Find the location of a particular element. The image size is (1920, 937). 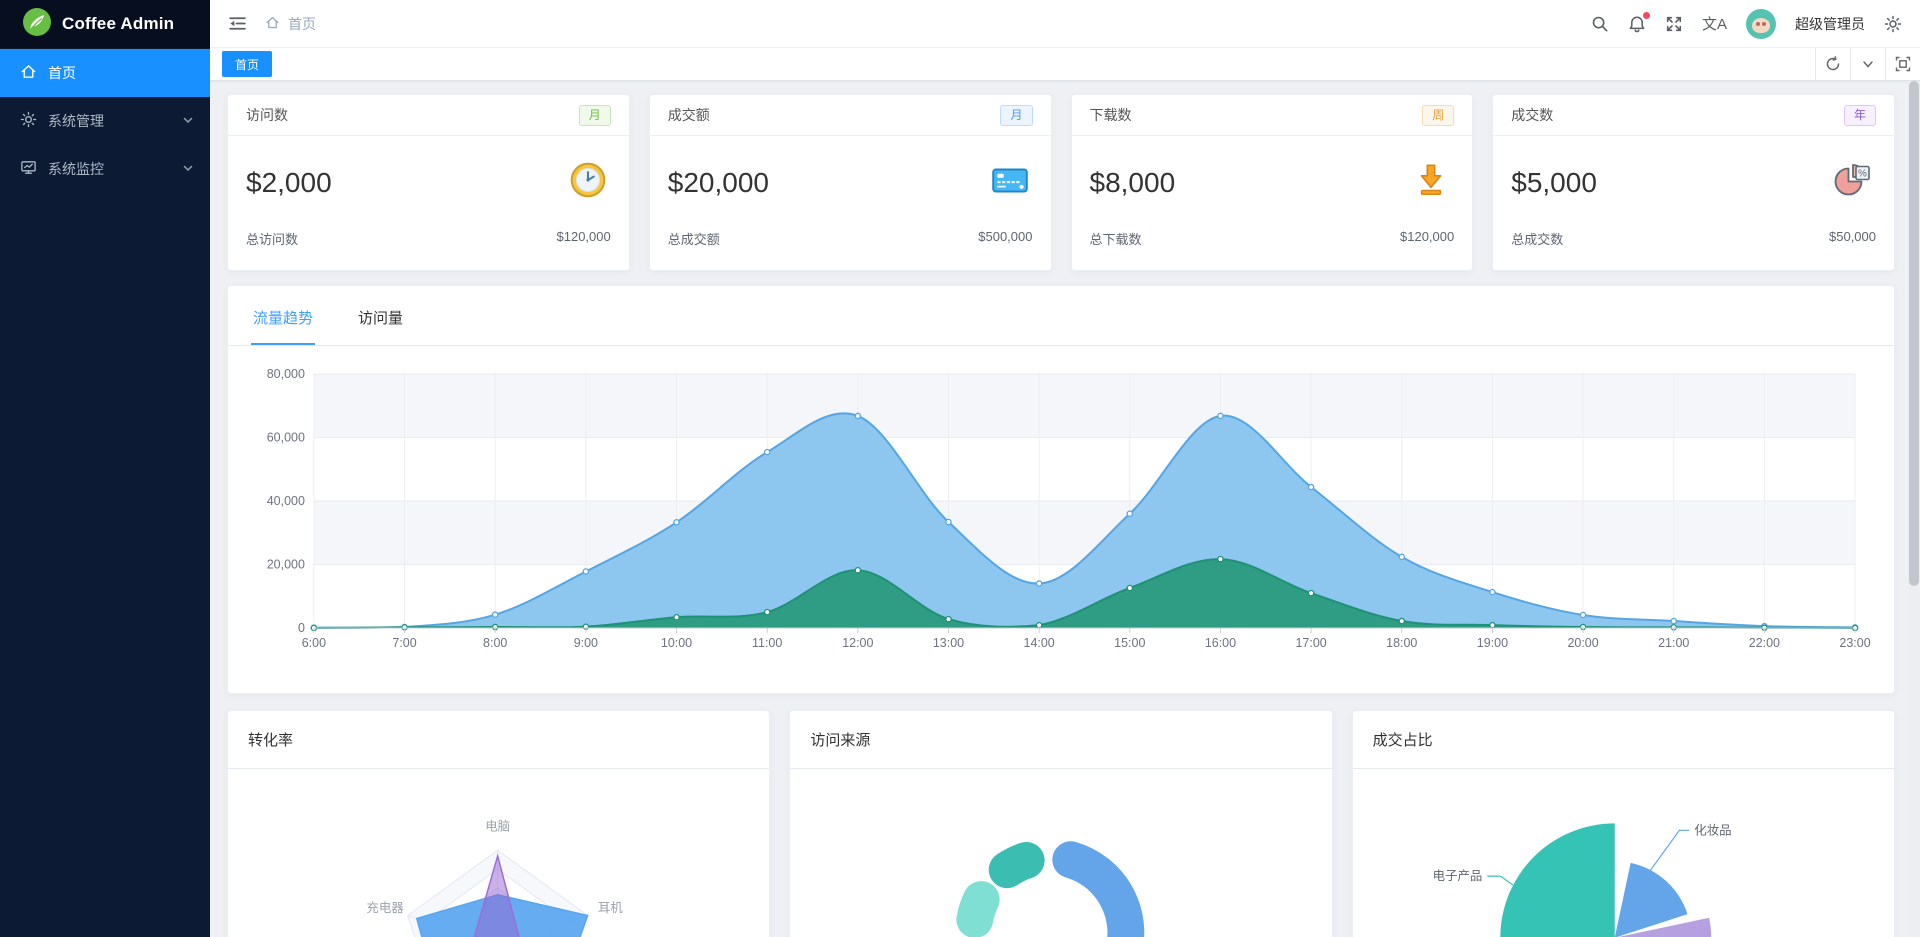

footer-value: $500,000 is located at coordinates (1005, 236).